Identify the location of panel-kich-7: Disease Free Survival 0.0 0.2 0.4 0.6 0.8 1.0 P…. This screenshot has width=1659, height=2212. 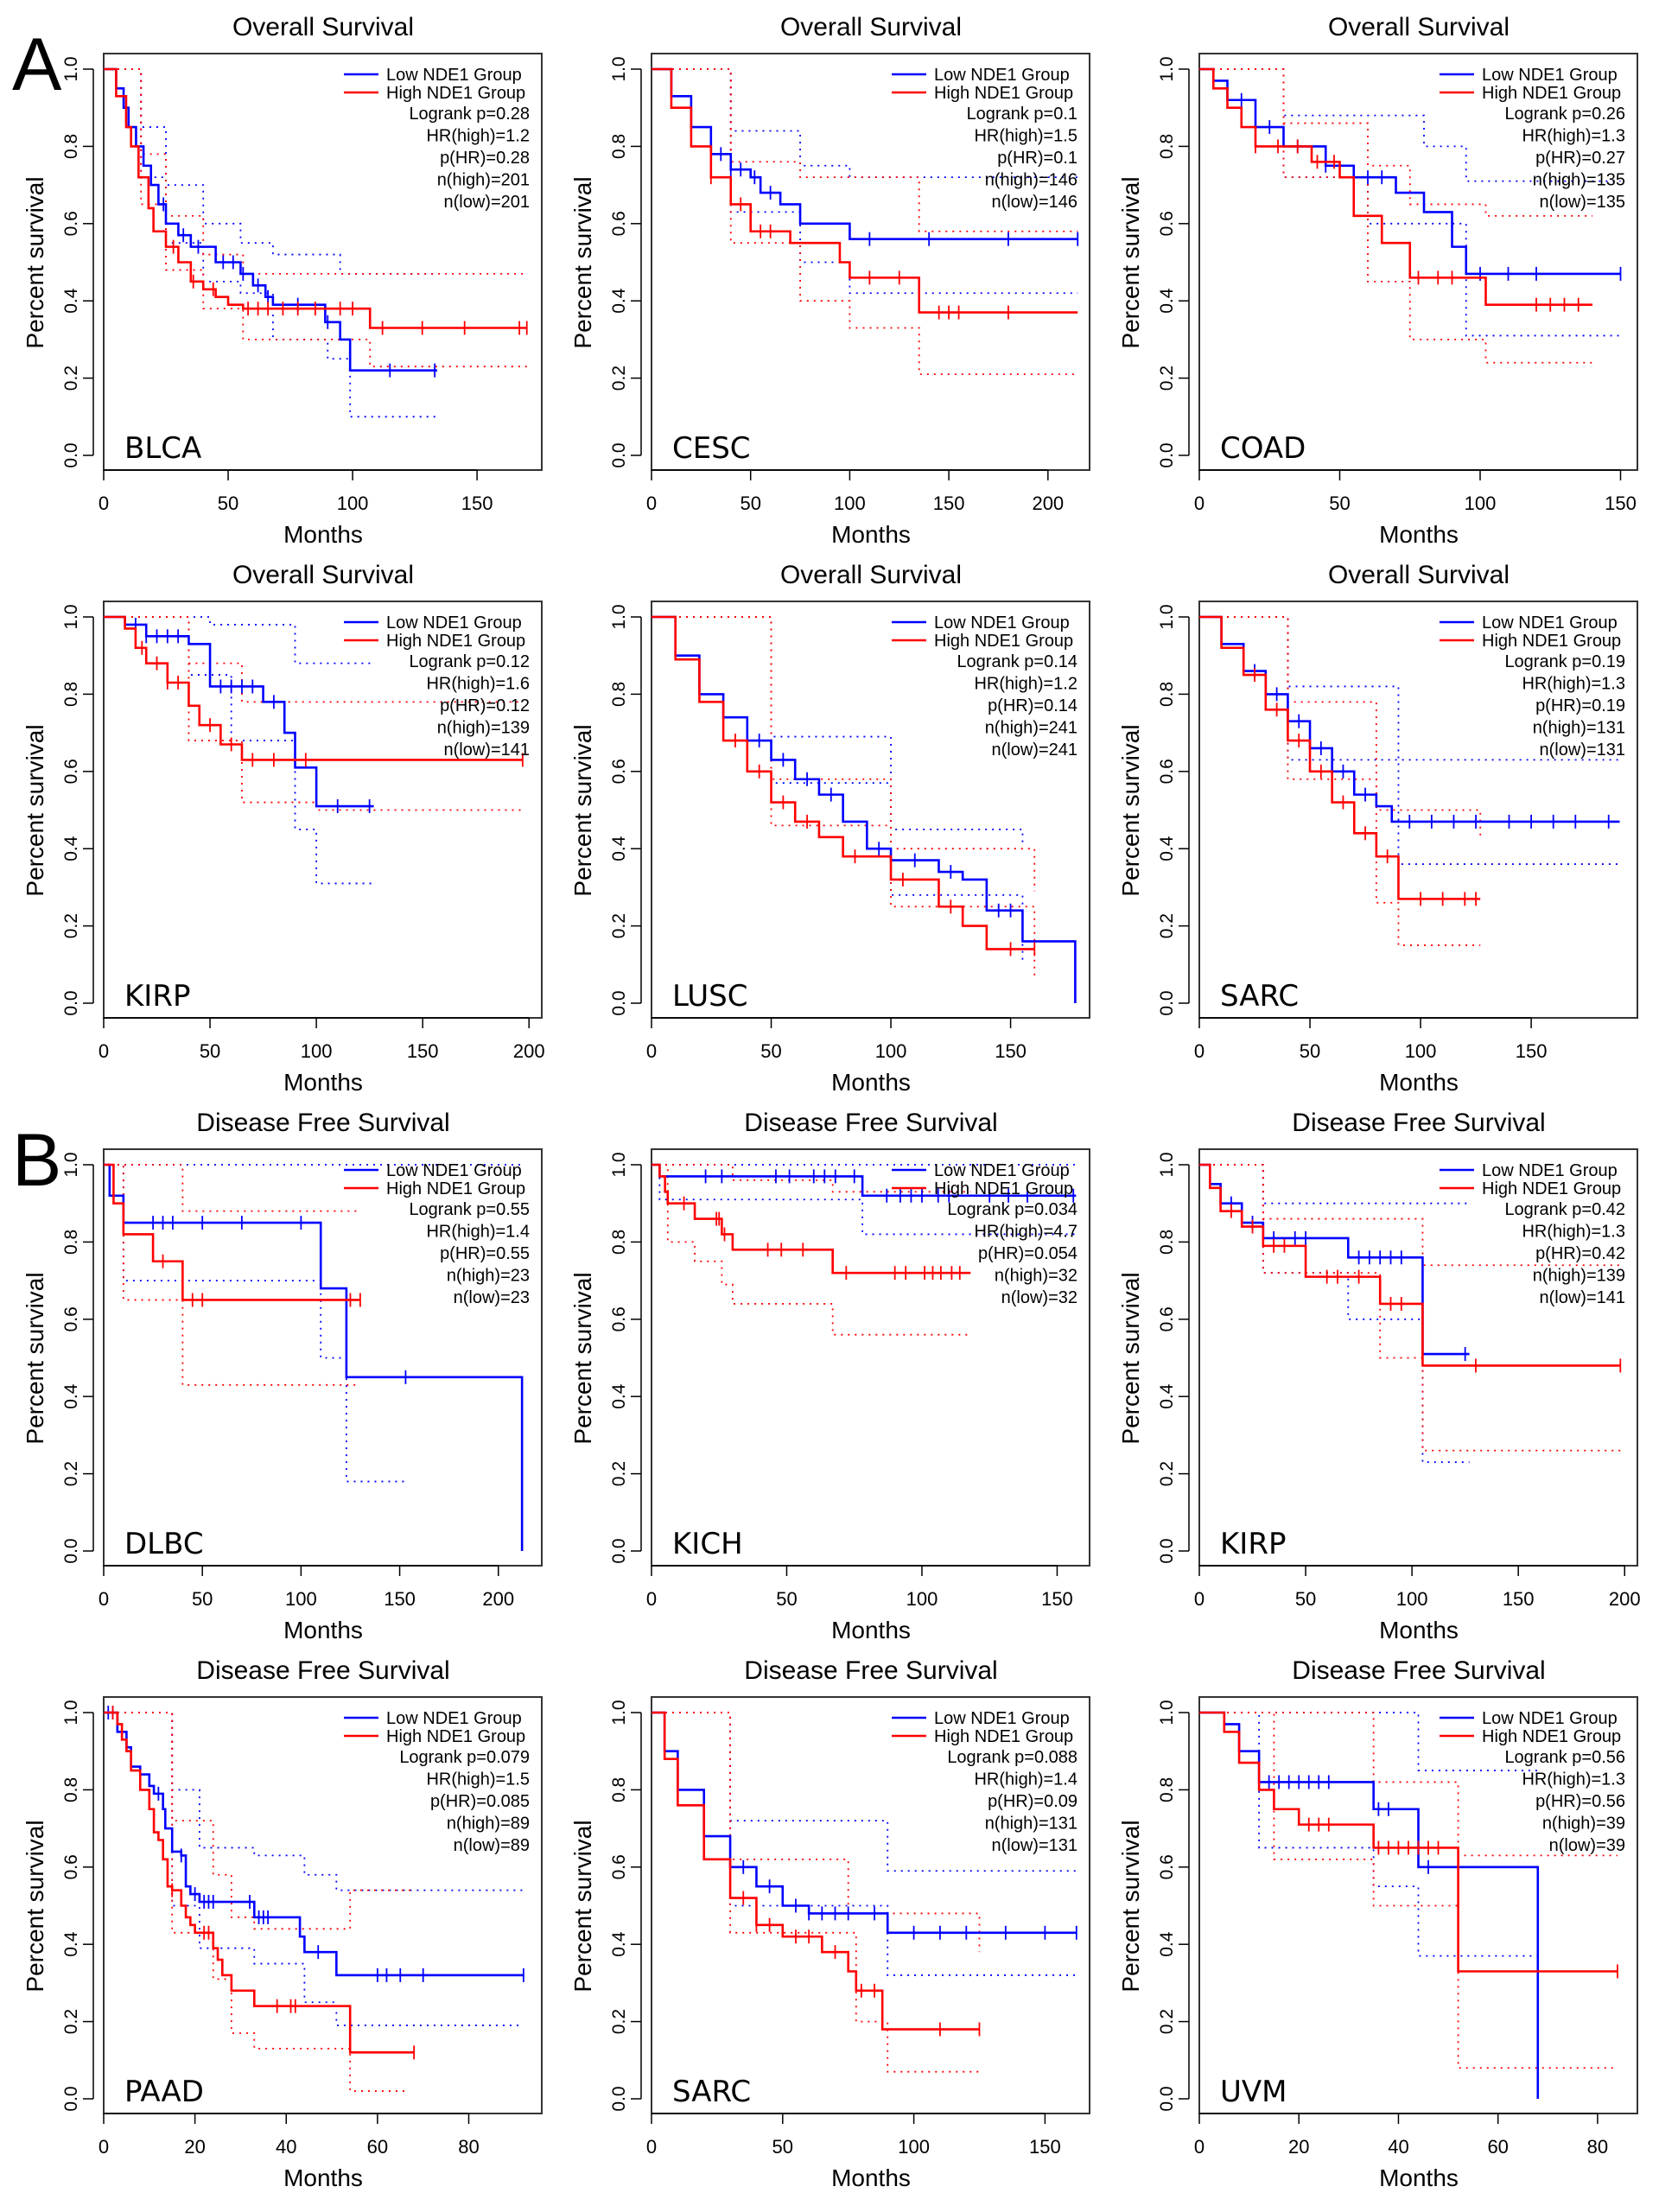
(829, 1376).